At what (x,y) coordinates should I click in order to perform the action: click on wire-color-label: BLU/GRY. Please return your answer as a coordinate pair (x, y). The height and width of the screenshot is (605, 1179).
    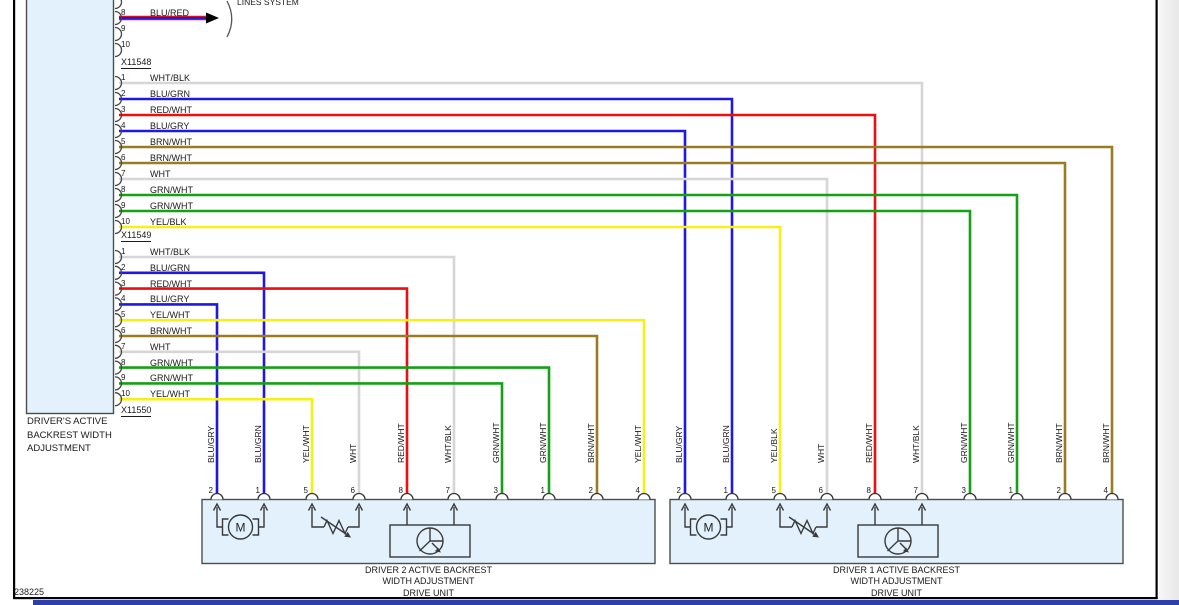
    Looking at the image, I should click on (170, 126).